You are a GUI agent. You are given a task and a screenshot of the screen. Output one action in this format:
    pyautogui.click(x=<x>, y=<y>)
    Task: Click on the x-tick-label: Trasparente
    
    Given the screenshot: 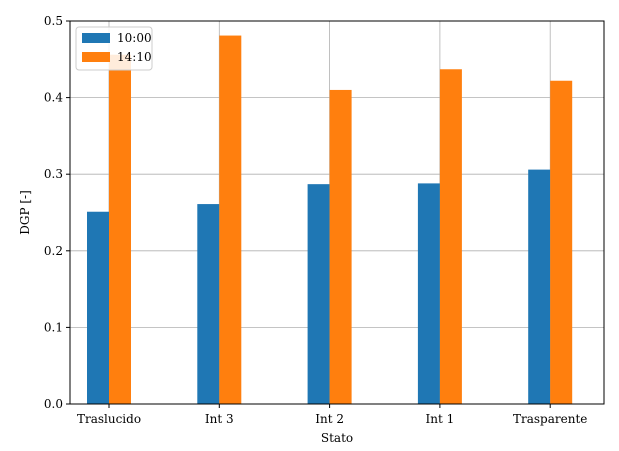 What is the action you would take?
    pyautogui.click(x=550, y=419)
    